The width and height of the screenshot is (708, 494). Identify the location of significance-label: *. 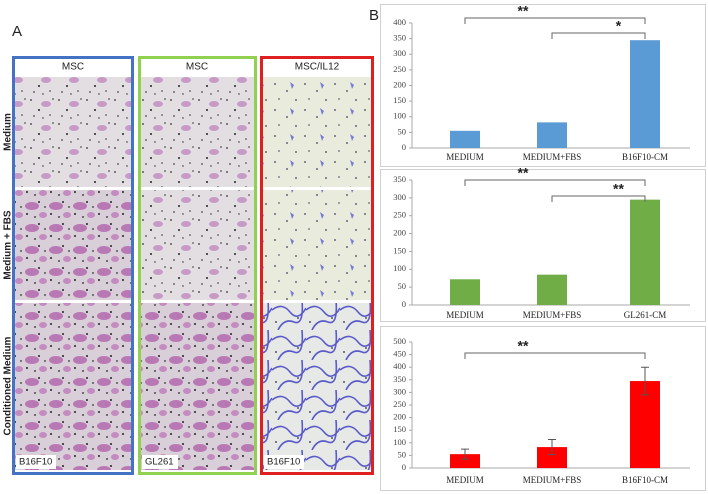
(619, 26).